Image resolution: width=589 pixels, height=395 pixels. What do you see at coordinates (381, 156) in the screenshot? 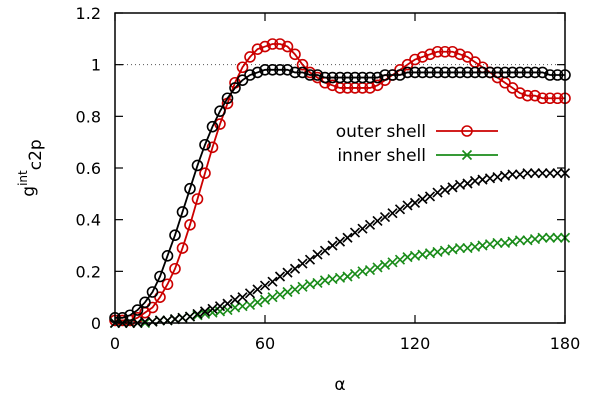
I see `legend-label: inner shell` at bounding box center [381, 156].